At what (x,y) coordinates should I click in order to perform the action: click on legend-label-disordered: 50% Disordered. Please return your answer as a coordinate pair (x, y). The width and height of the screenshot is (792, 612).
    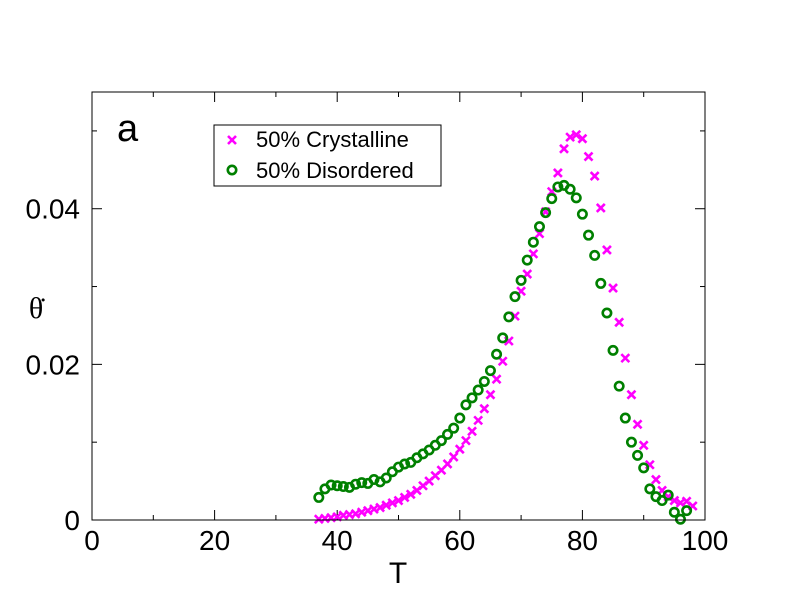
    Looking at the image, I should click on (335, 170).